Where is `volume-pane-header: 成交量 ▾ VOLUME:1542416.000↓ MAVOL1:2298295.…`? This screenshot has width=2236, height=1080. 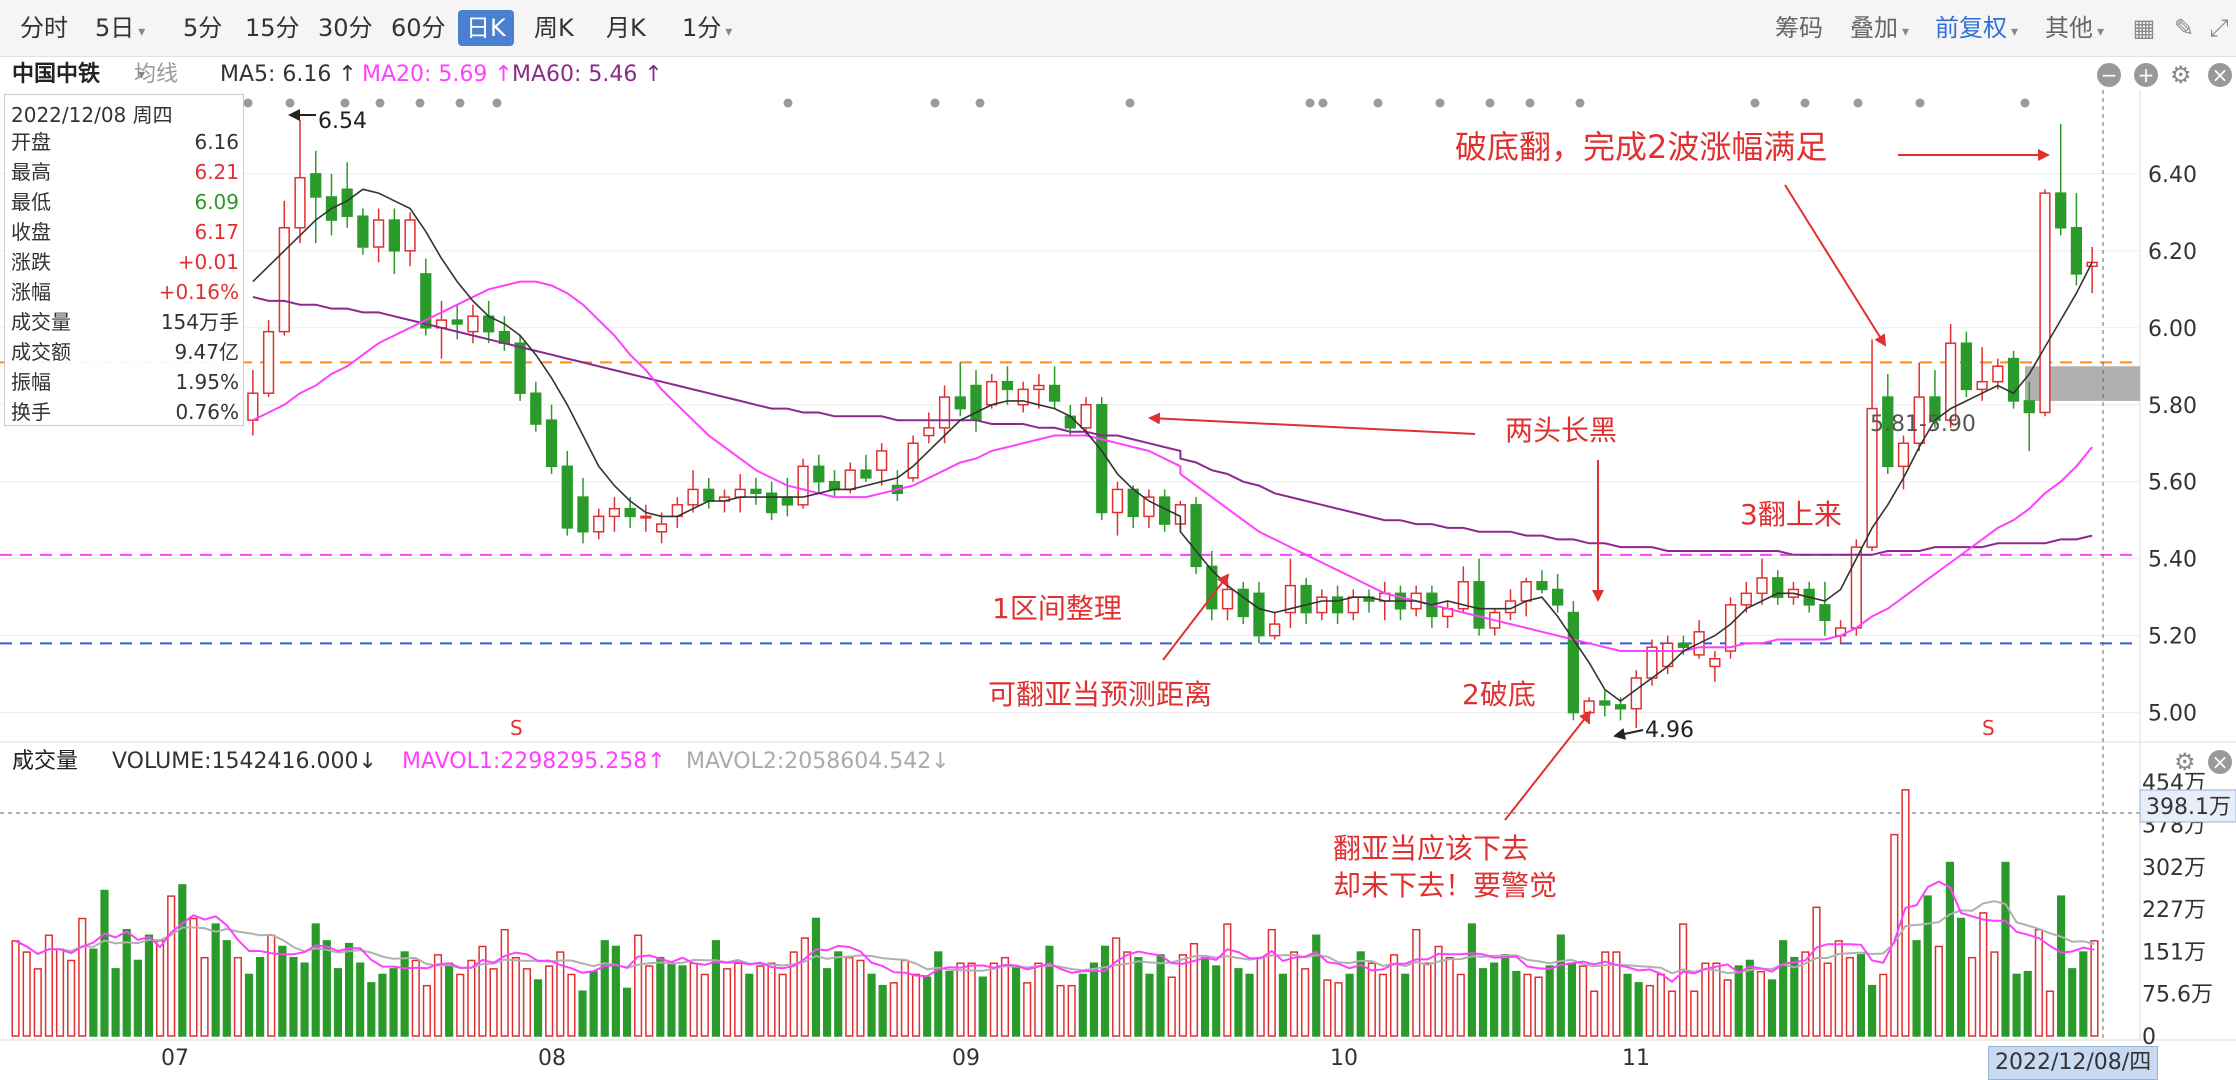
volume-pane-header: 成交量 ▾ VOLUME:1542416.000↓ MAVOL1:2298295.… is located at coordinates (1118, 762).